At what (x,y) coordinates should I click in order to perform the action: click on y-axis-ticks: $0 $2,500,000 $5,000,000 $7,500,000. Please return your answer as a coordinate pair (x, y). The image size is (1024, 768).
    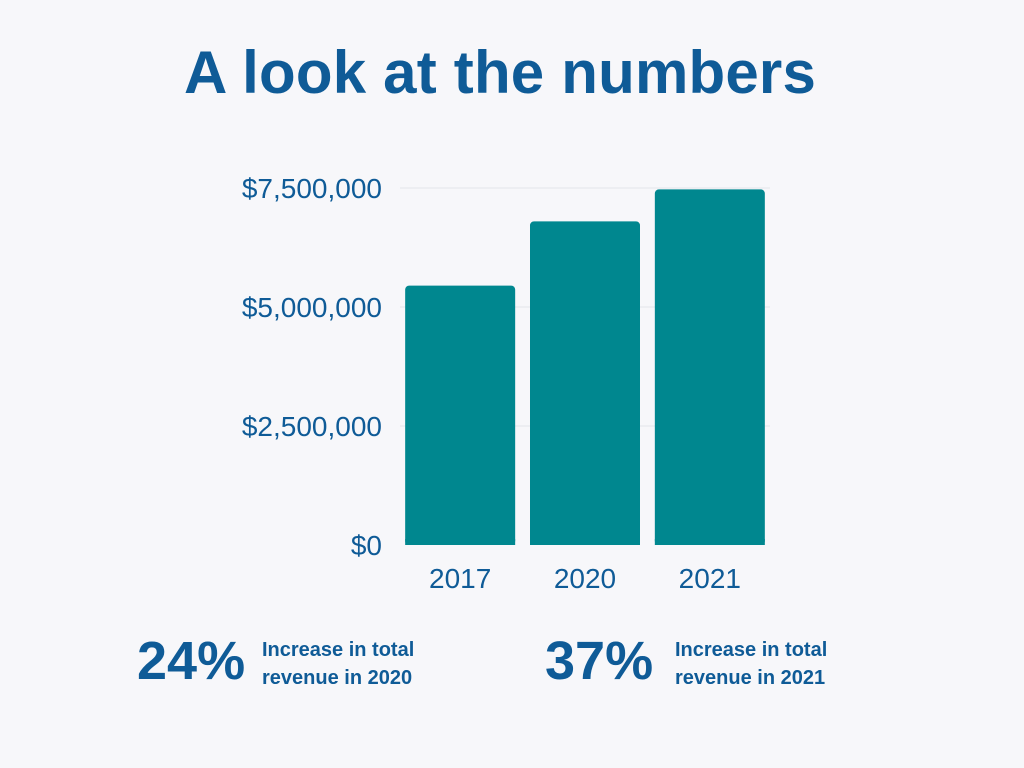
    Looking at the image, I should click on (312, 367).